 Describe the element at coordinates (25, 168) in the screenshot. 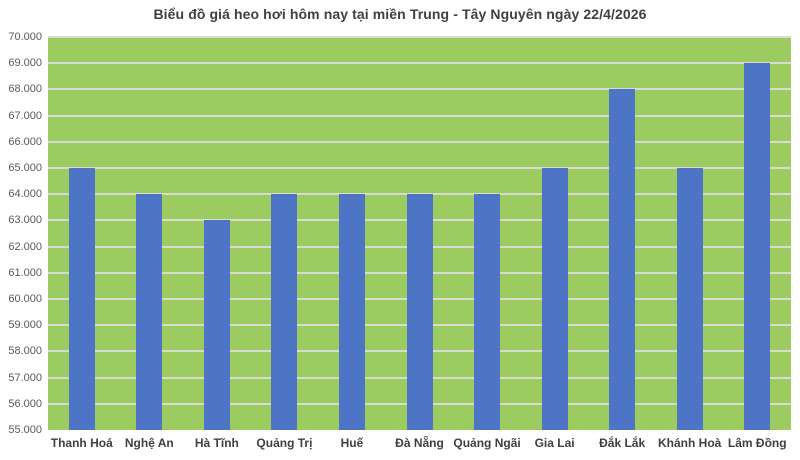

I see `y-tick-label: 65.000` at that location.